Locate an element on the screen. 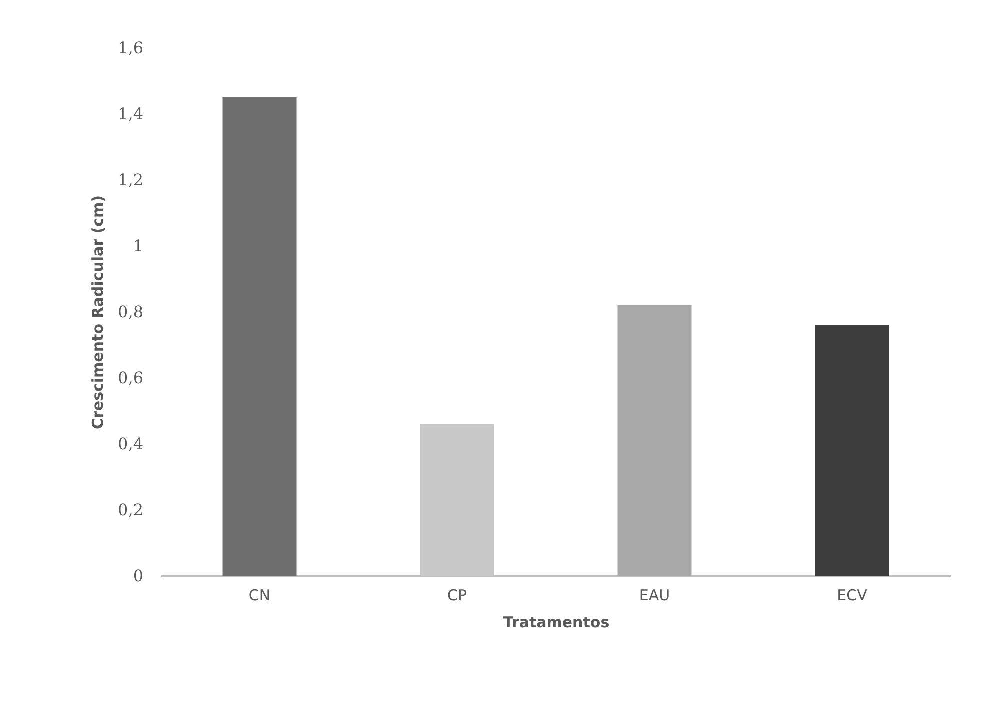 This screenshot has width=985, height=704. y-tick-label: 0,6 is located at coordinates (131, 378).